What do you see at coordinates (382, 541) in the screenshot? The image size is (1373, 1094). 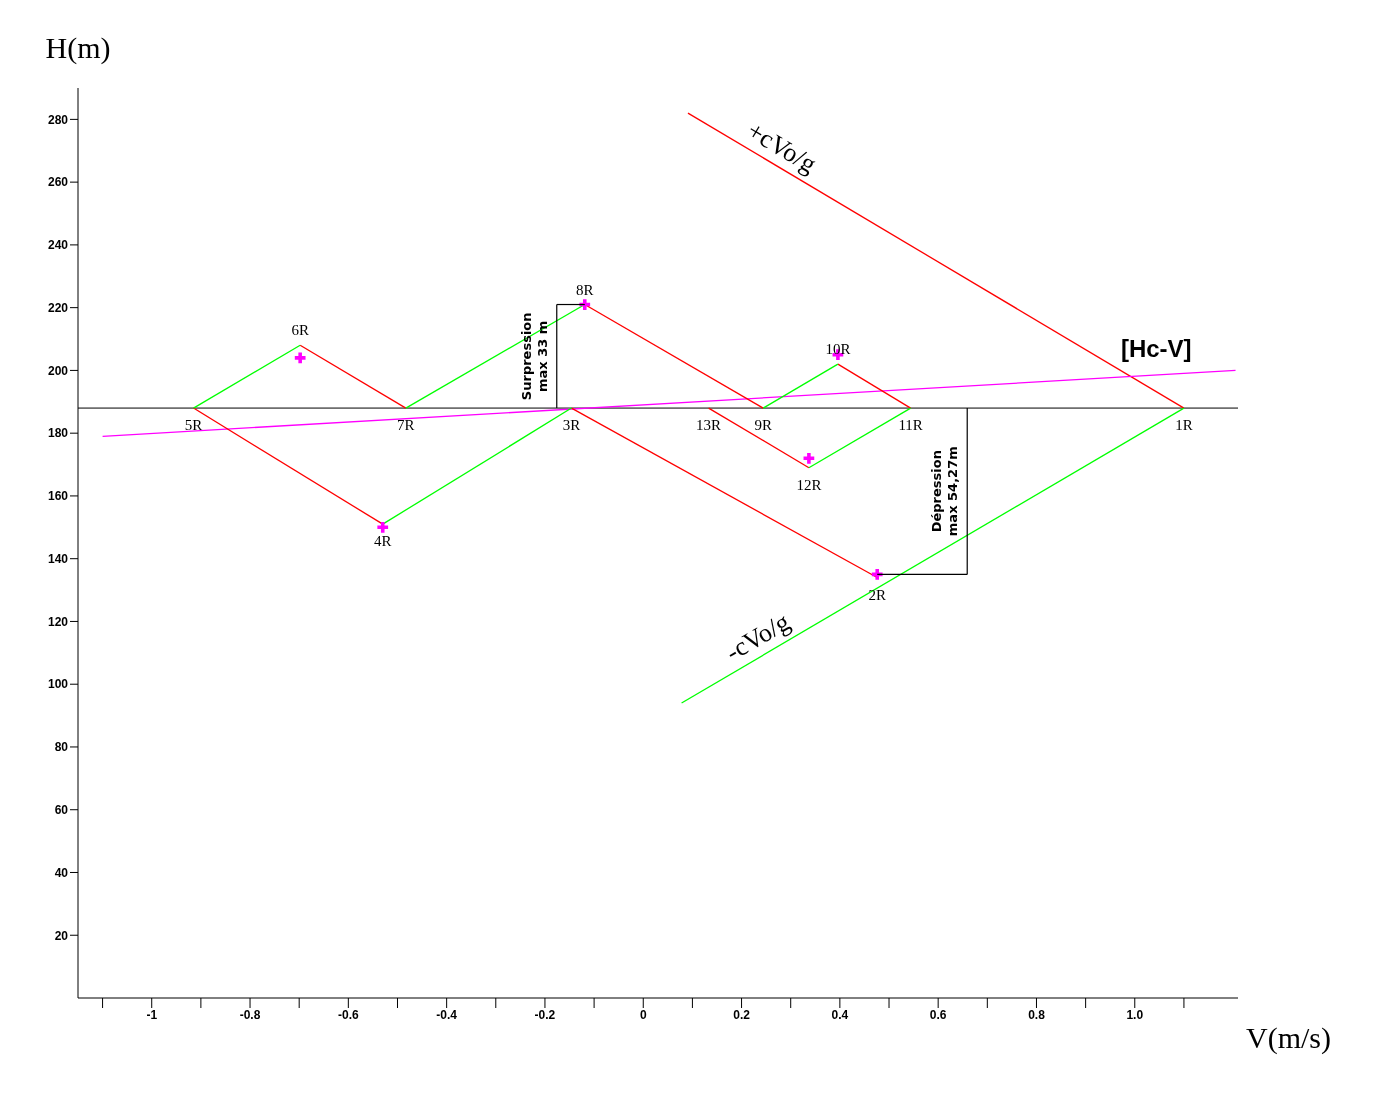 I see `annotation: 4R` at bounding box center [382, 541].